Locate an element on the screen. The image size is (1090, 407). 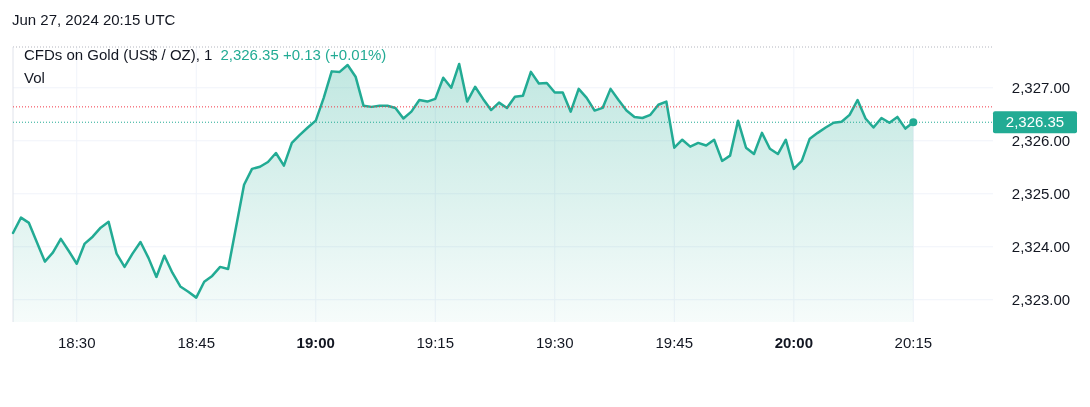
x-tick-label: 19:15 is located at coordinates (435, 342).